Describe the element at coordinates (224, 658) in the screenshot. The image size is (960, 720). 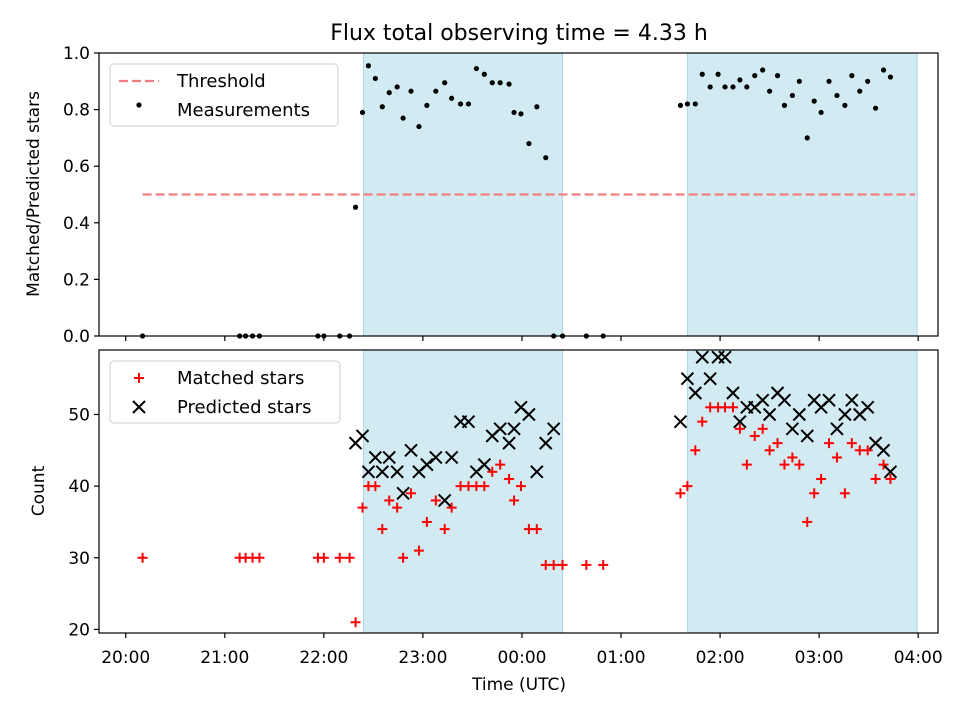
I see `x-tick-label: 21:00` at that location.